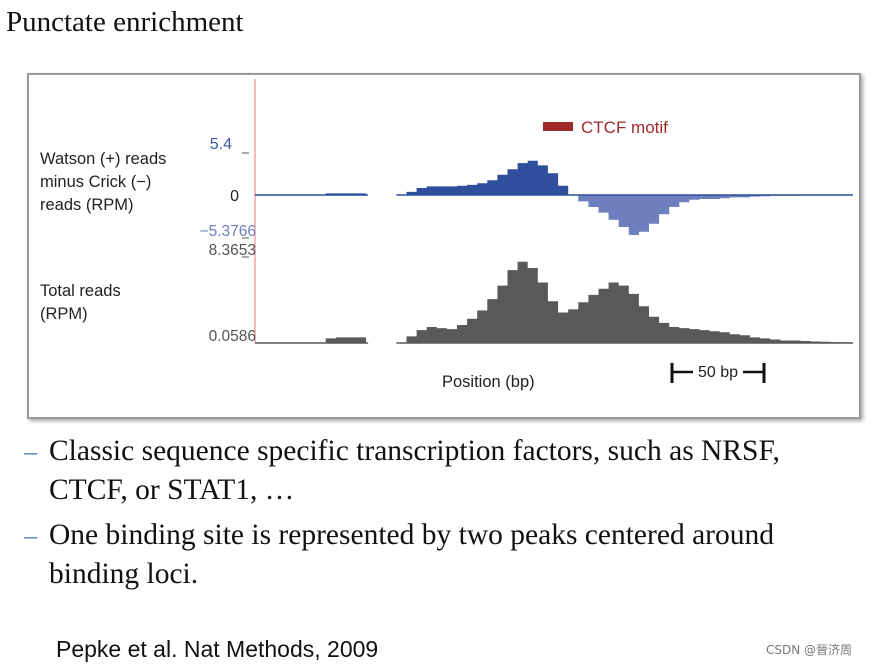 Image resolution: width=882 pixels, height=668 pixels. Describe the element at coordinates (228, 231) in the screenshot. I see `watson-ymin-tick: −5.3766` at that location.